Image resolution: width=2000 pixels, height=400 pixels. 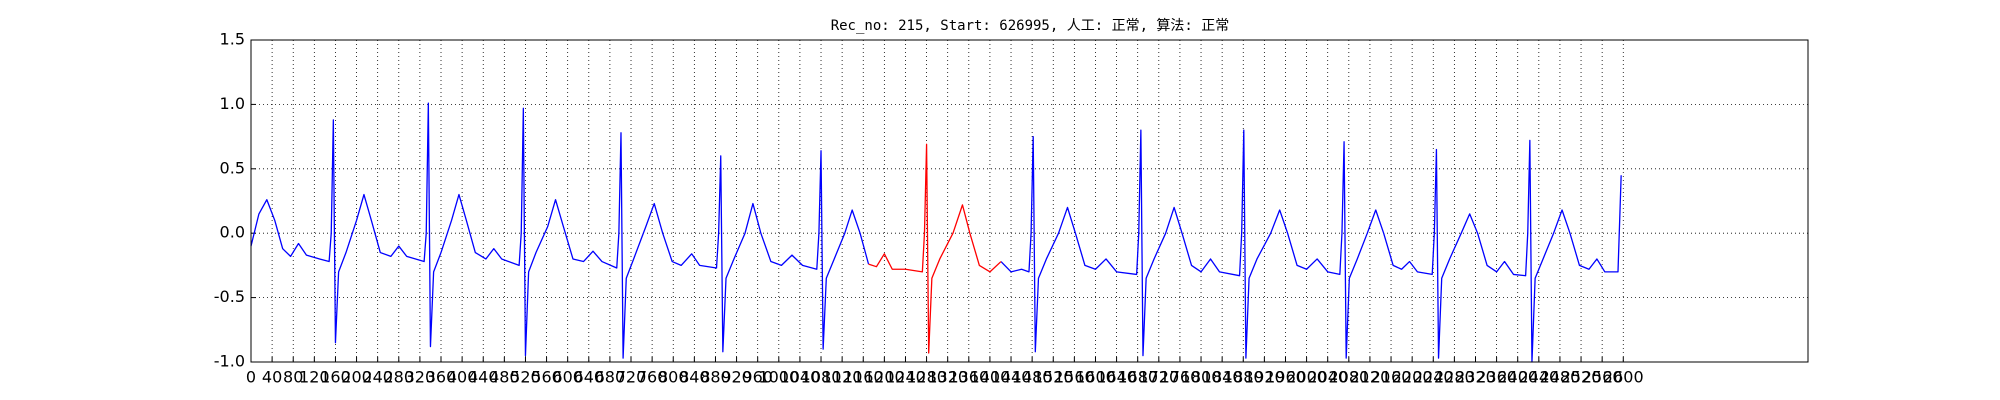 What do you see at coordinates (968, 377) in the screenshot?
I see `x-tick-label: 1360` at bounding box center [968, 377].